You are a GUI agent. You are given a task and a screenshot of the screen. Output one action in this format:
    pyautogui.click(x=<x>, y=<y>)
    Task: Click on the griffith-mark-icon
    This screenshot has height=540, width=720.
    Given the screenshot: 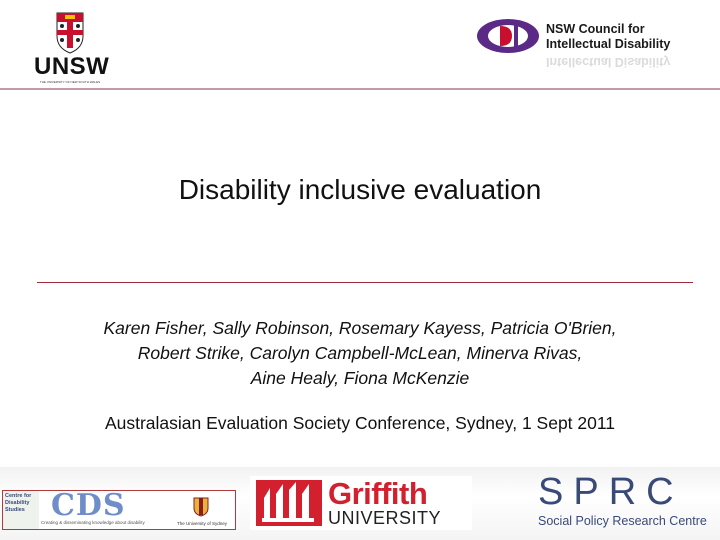 What is the action you would take?
    pyautogui.click(x=289, y=503)
    